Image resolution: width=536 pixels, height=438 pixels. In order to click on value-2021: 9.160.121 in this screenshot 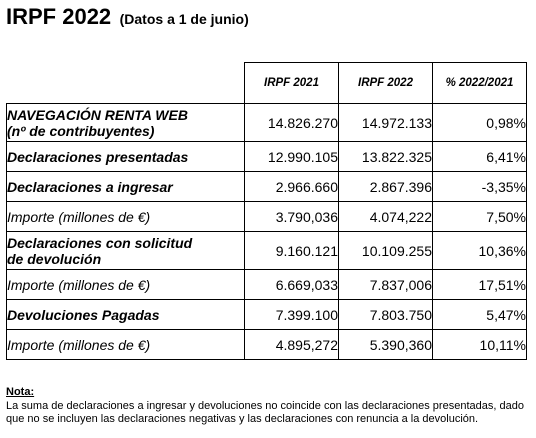, I will do `click(291, 250)`.